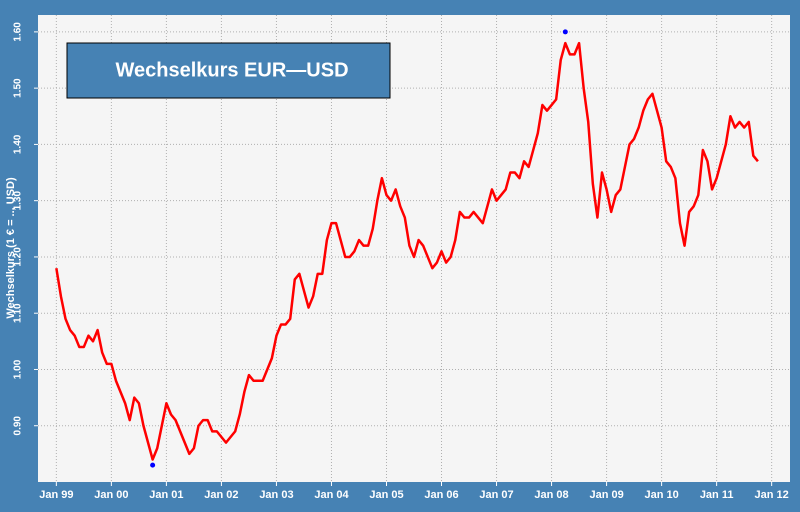 The height and width of the screenshot is (512, 800). I want to click on y-tick-label: 1.10, so click(18, 313).